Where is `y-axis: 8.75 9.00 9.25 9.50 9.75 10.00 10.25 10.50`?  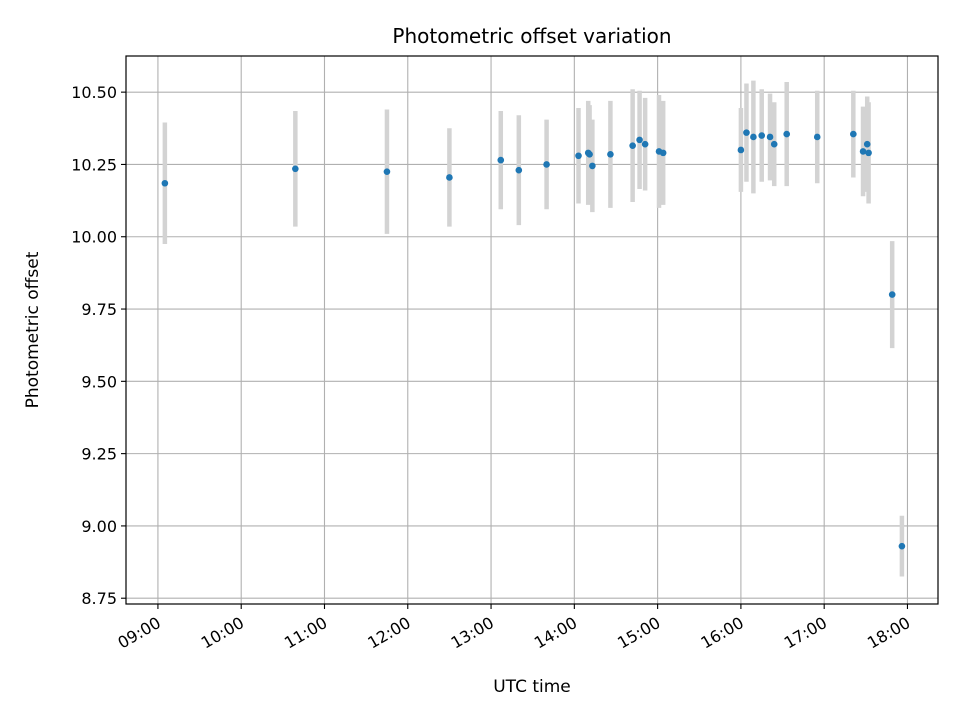
y-axis: 8.75 9.00 9.25 9.50 9.75 10.00 10.25 10.50 is located at coordinates (98, 345).